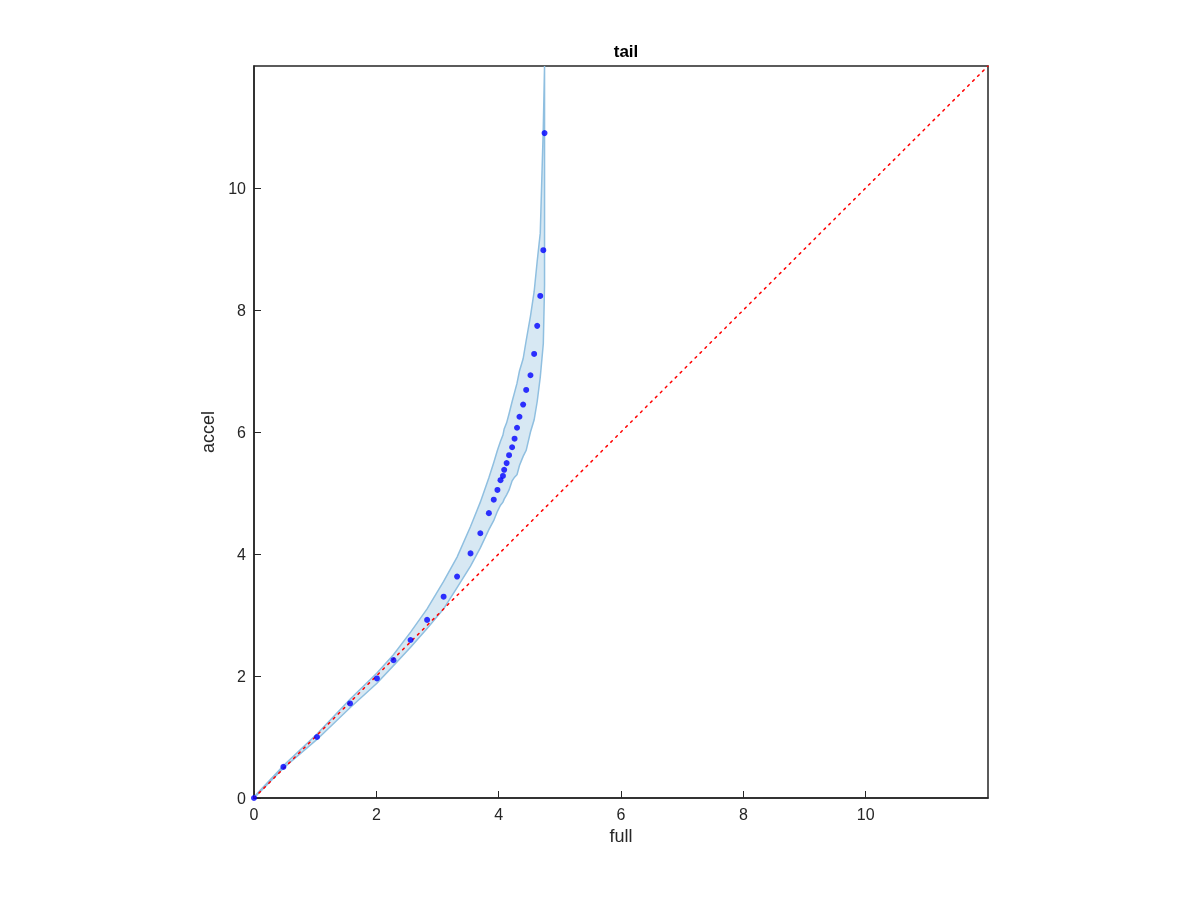 Image resolution: width=1200 pixels, height=900 pixels. Describe the element at coordinates (242, 554) in the screenshot. I see `y-tick-label: 4` at that location.